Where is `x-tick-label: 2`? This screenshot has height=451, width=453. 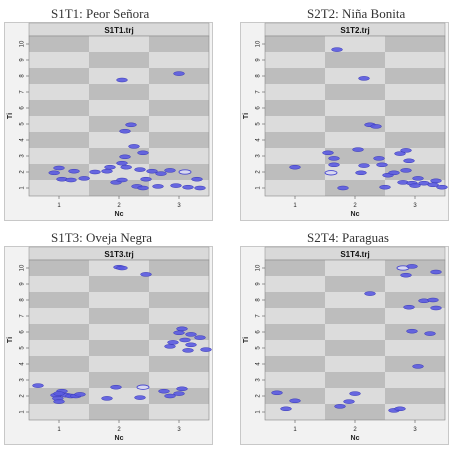 x-tick-label: 2 is located at coordinates (355, 206).